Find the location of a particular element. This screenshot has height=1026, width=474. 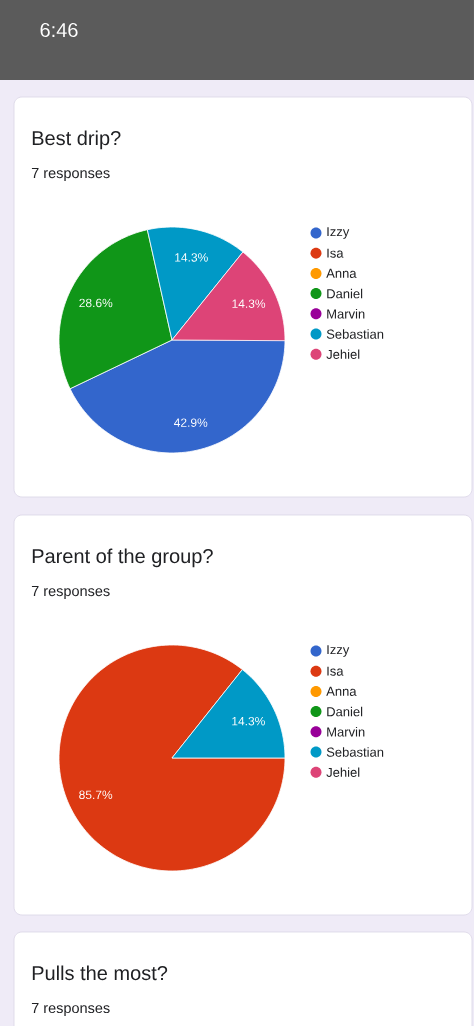

data-label: 28.6% is located at coordinates (96, 303).